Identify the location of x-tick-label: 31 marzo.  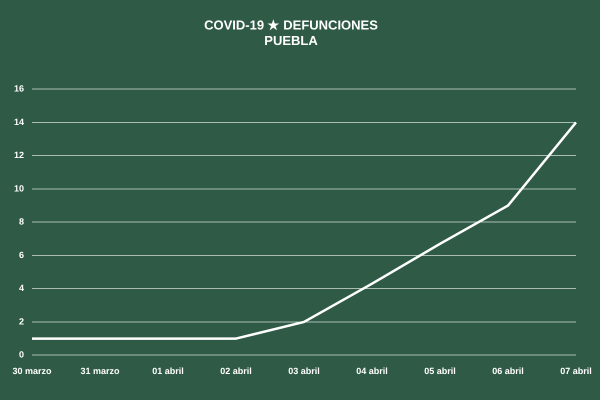
(100, 371).